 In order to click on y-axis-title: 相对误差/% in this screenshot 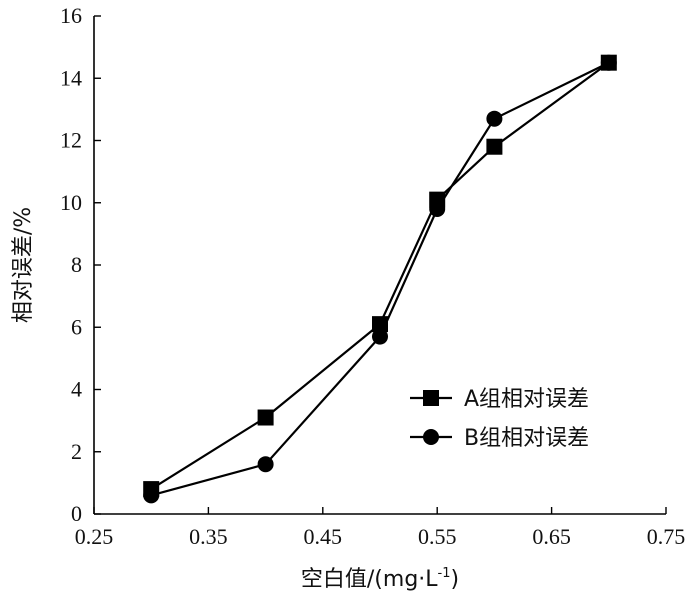, I will do `click(23, 265)`.